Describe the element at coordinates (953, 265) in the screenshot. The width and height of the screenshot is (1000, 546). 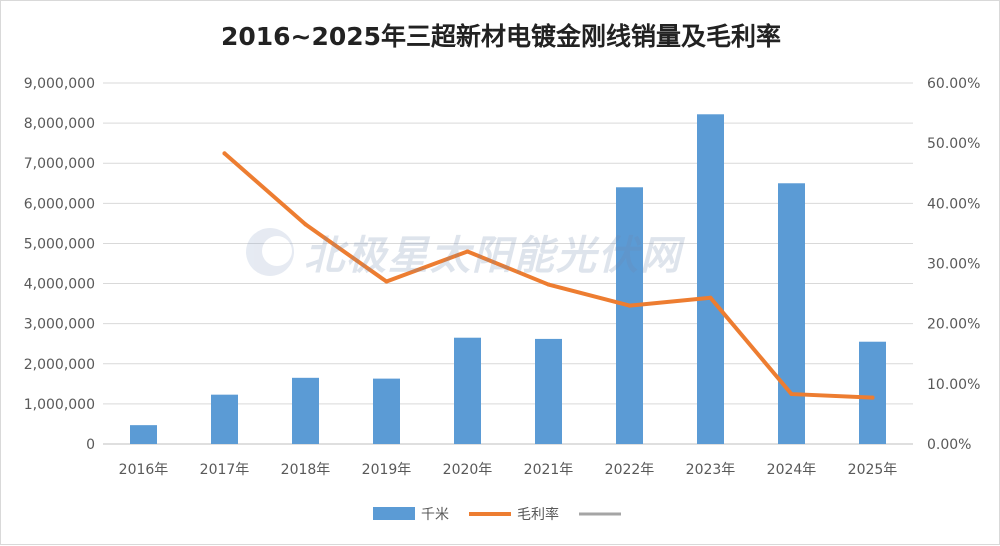
I see `y-right-tick-label: 30.00%` at that location.